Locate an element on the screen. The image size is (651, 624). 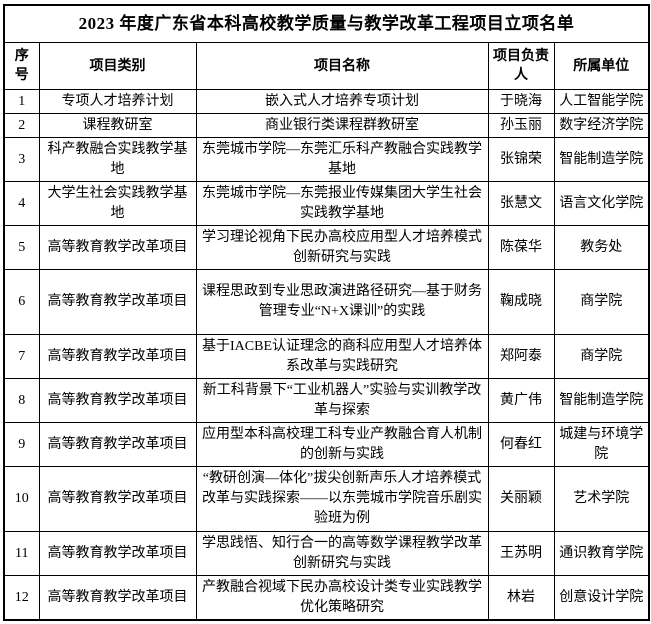
cell-leader: 孙玉丽 is located at coordinates (521, 125).